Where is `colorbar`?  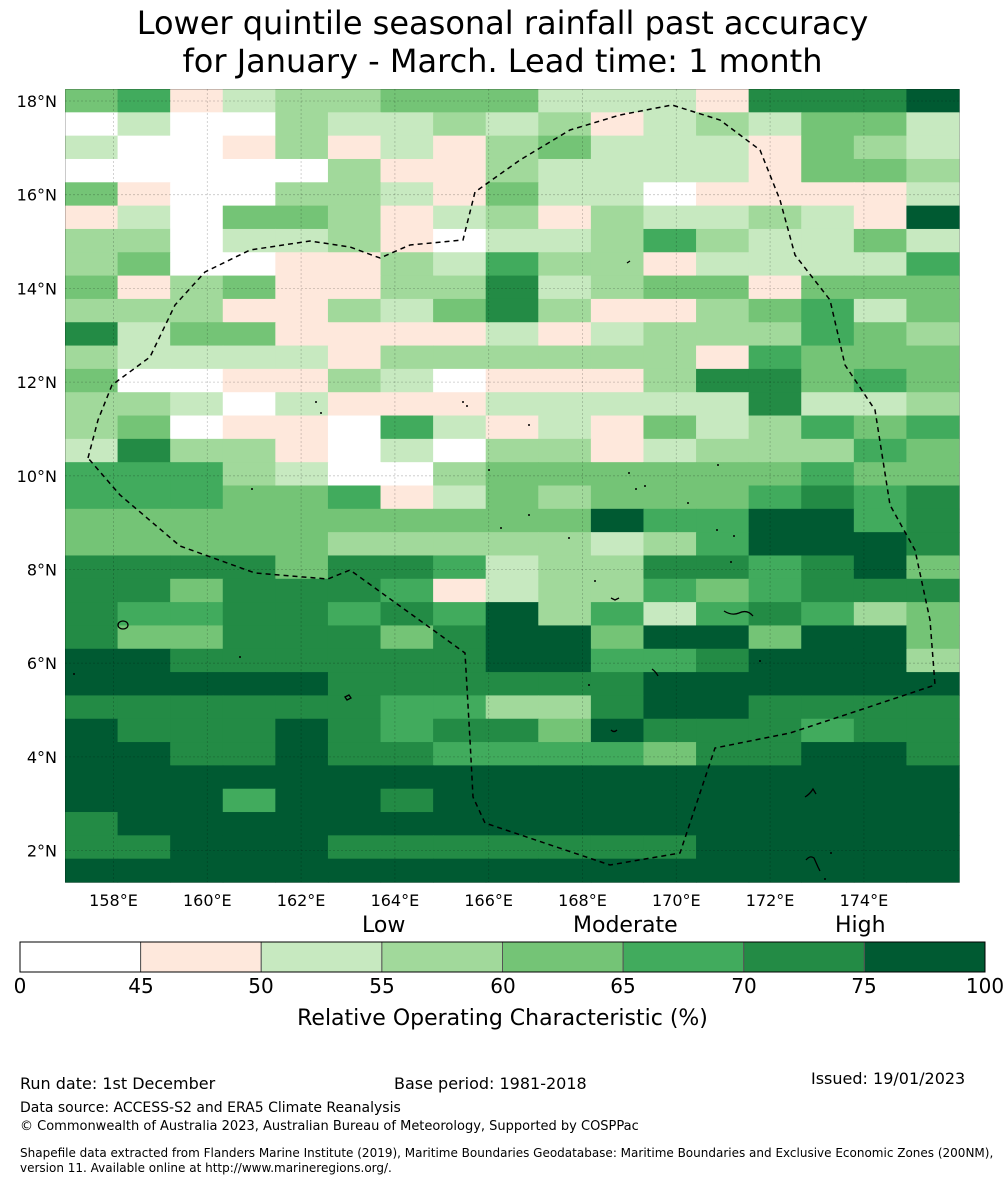 colorbar is located at coordinates (502, 957).